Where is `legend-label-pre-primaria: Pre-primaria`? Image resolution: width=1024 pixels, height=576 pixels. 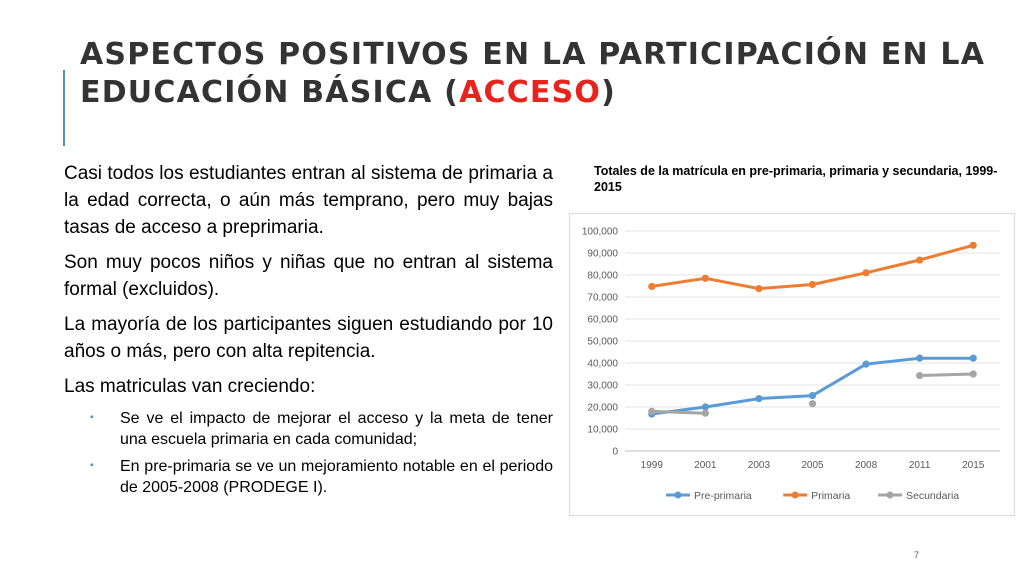 legend-label-pre-primaria: Pre-primaria is located at coordinates (723, 496).